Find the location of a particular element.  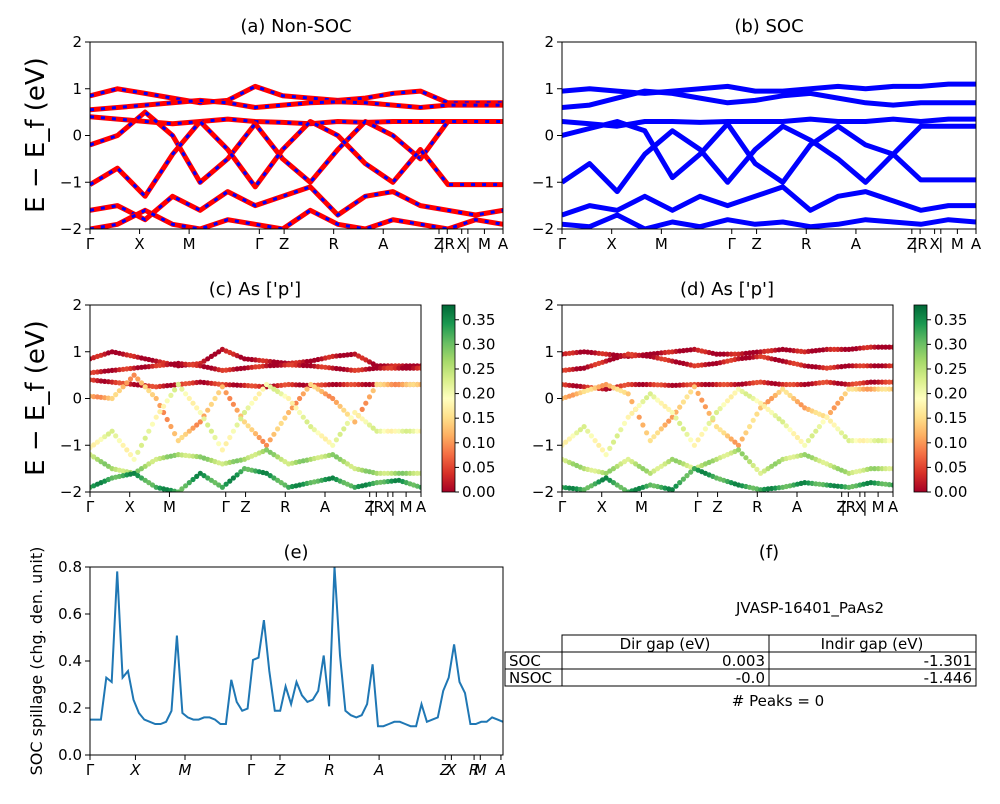

colorbar-d is located at coordinates (920, 398).